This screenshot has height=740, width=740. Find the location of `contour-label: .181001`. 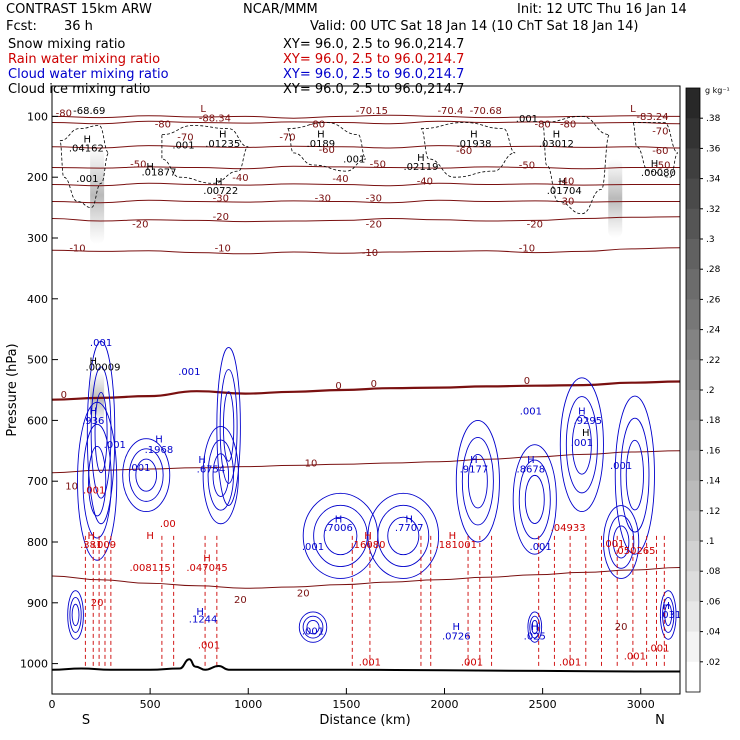

contour-label: .181001 is located at coordinates (456, 545).